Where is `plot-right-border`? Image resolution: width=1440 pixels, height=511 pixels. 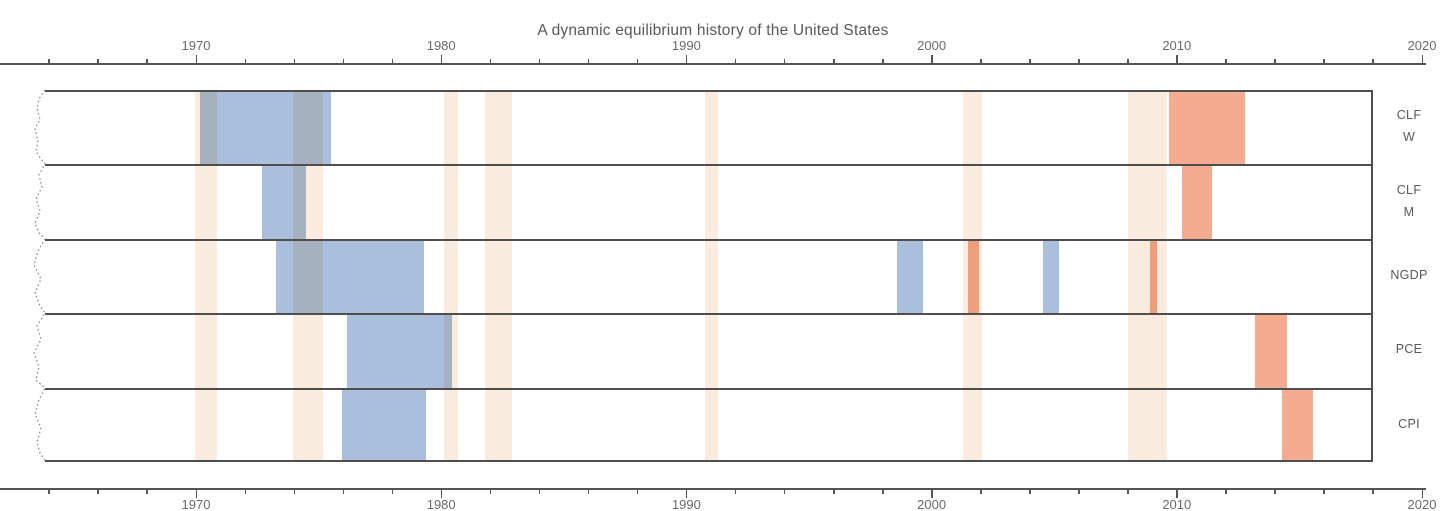 plot-right-border is located at coordinates (1372, 276).